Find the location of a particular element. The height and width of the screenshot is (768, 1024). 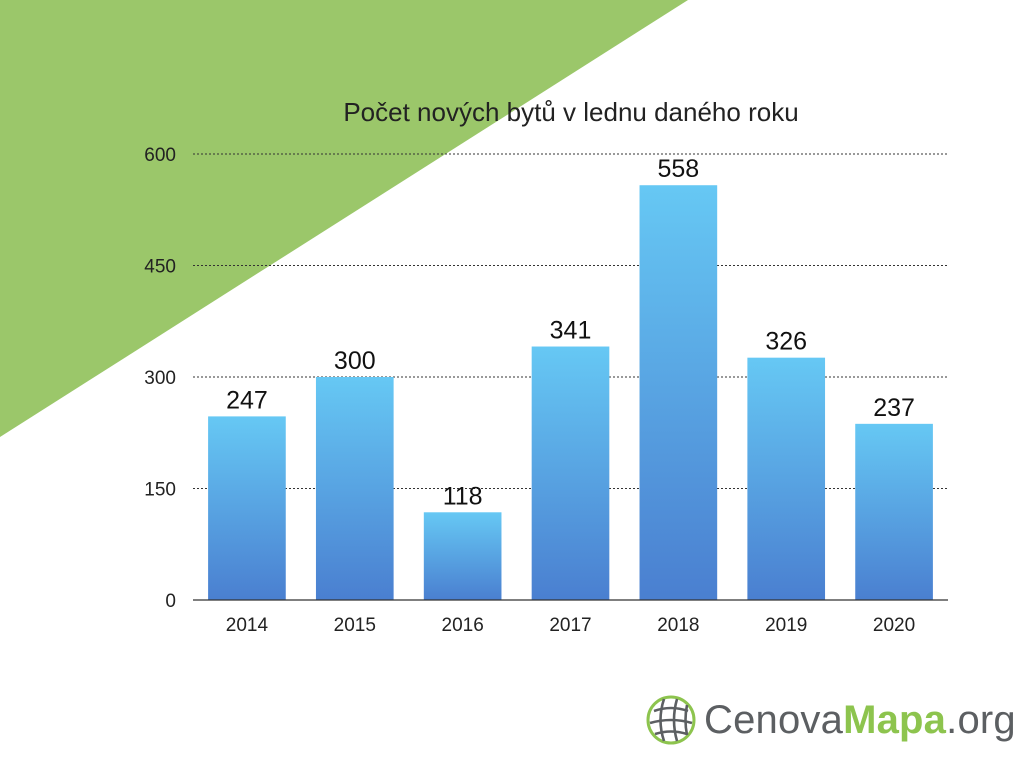

x-tick-label-2015: 2015 is located at coordinates (355, 625).